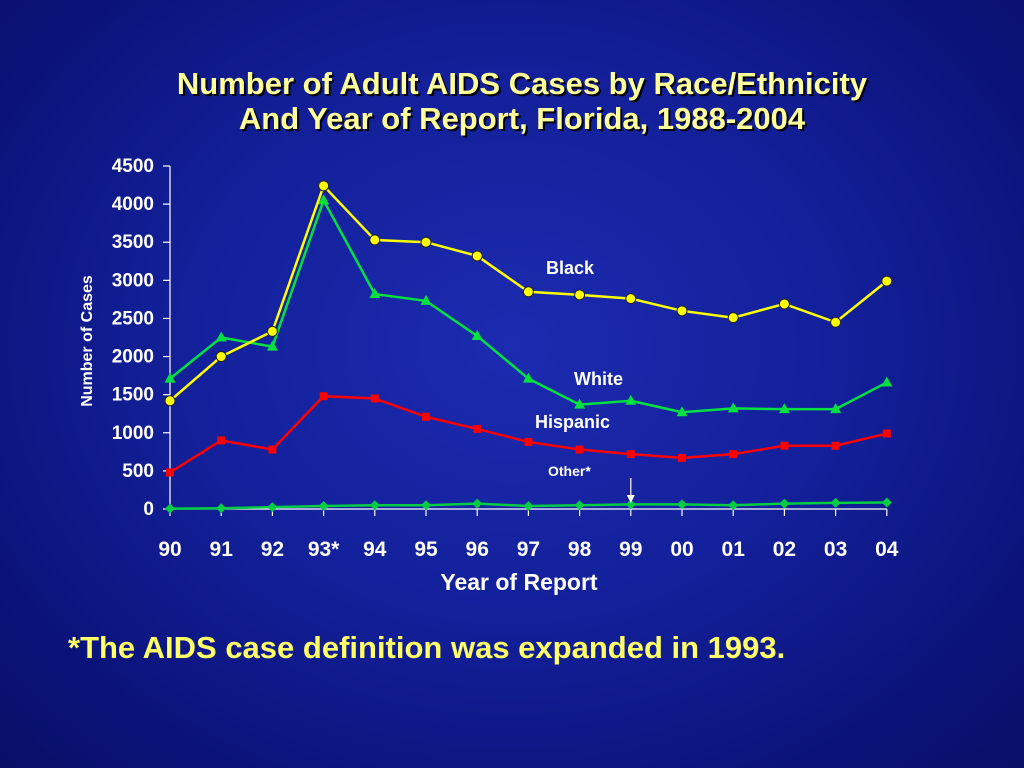  Describe the element at coordinates (133, 433) in the screenshot. I see `y-tick-label: 1000` at that location.